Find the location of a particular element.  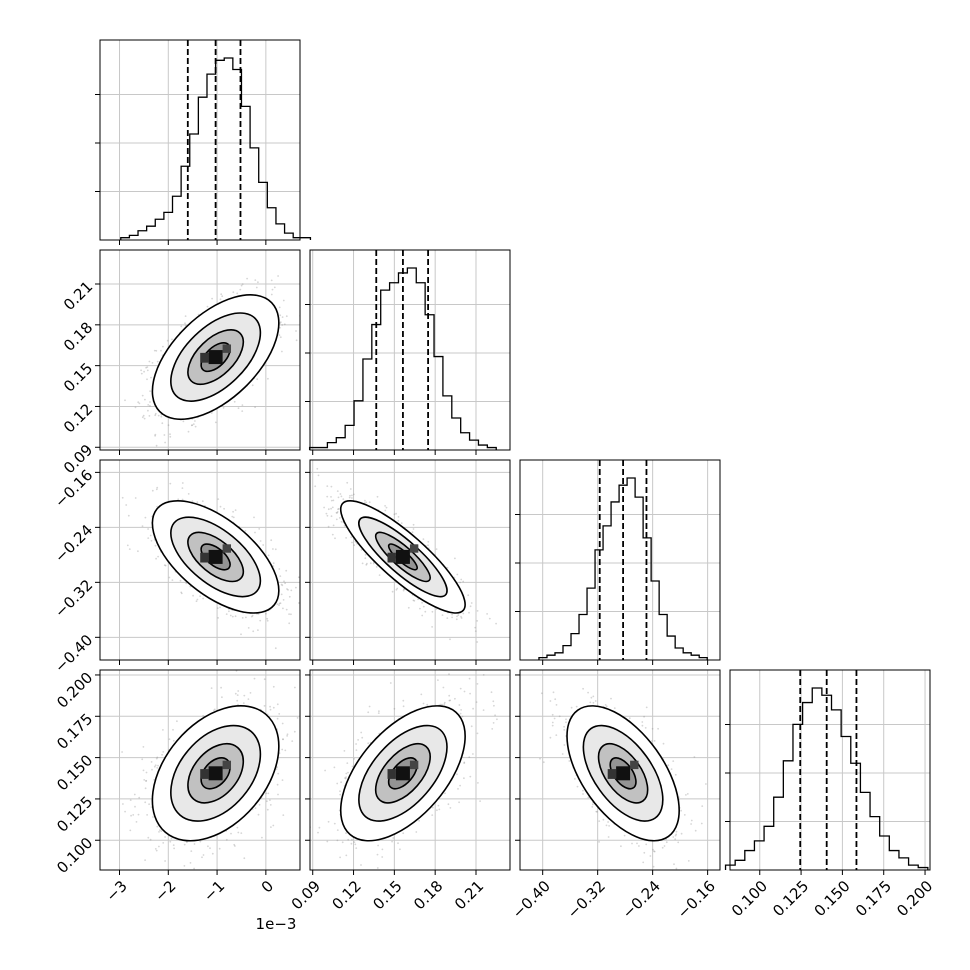

y-tick-label-3-4: 0.200 is located at coordinates (74, 690).